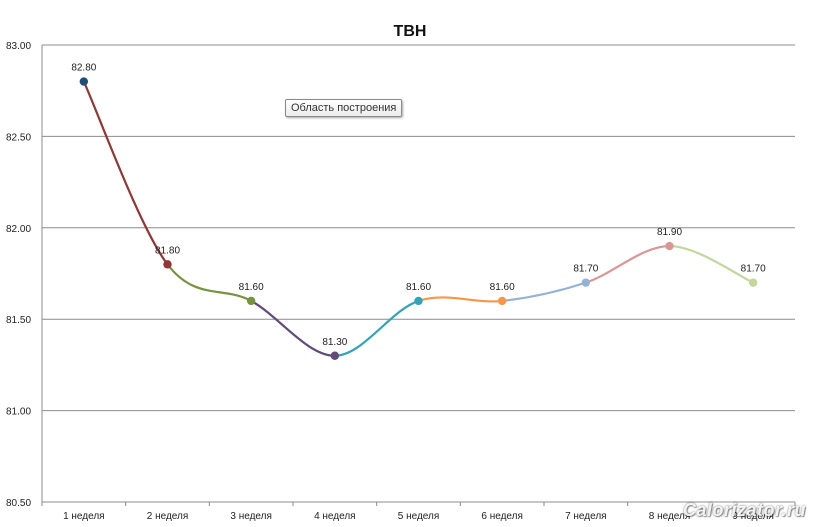 Image resolution: width=820 pixels, height=527 pixels. What do you see at coordinates (18, 137) in the screenshot?
I see `y-tick-label: 82.50` at bounding box center [18, 137].